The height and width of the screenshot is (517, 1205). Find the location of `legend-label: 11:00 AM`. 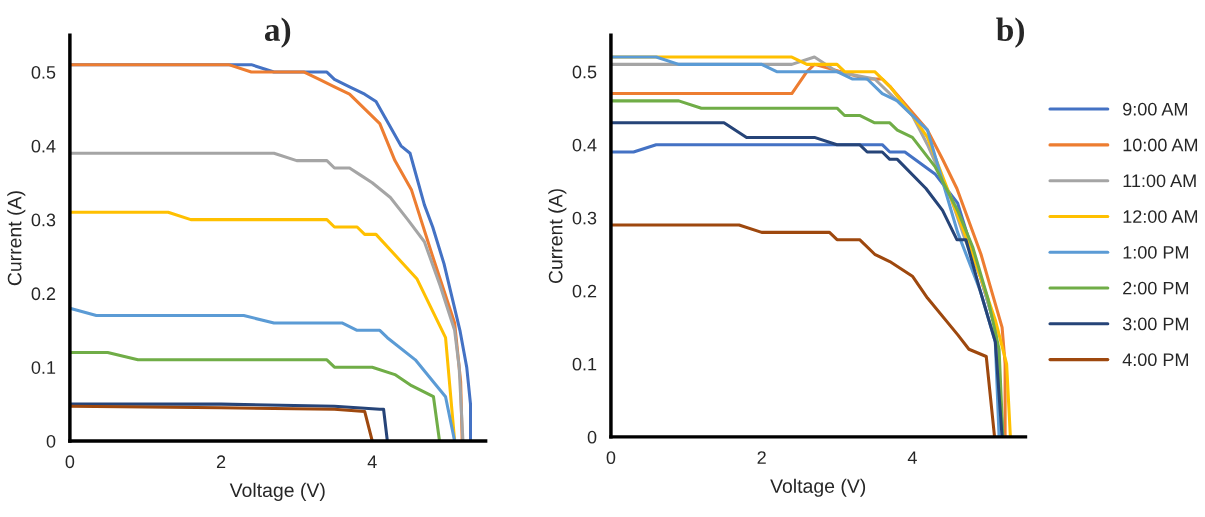

legend-label: 11:00 AM is located at coordinates (1159, 181).